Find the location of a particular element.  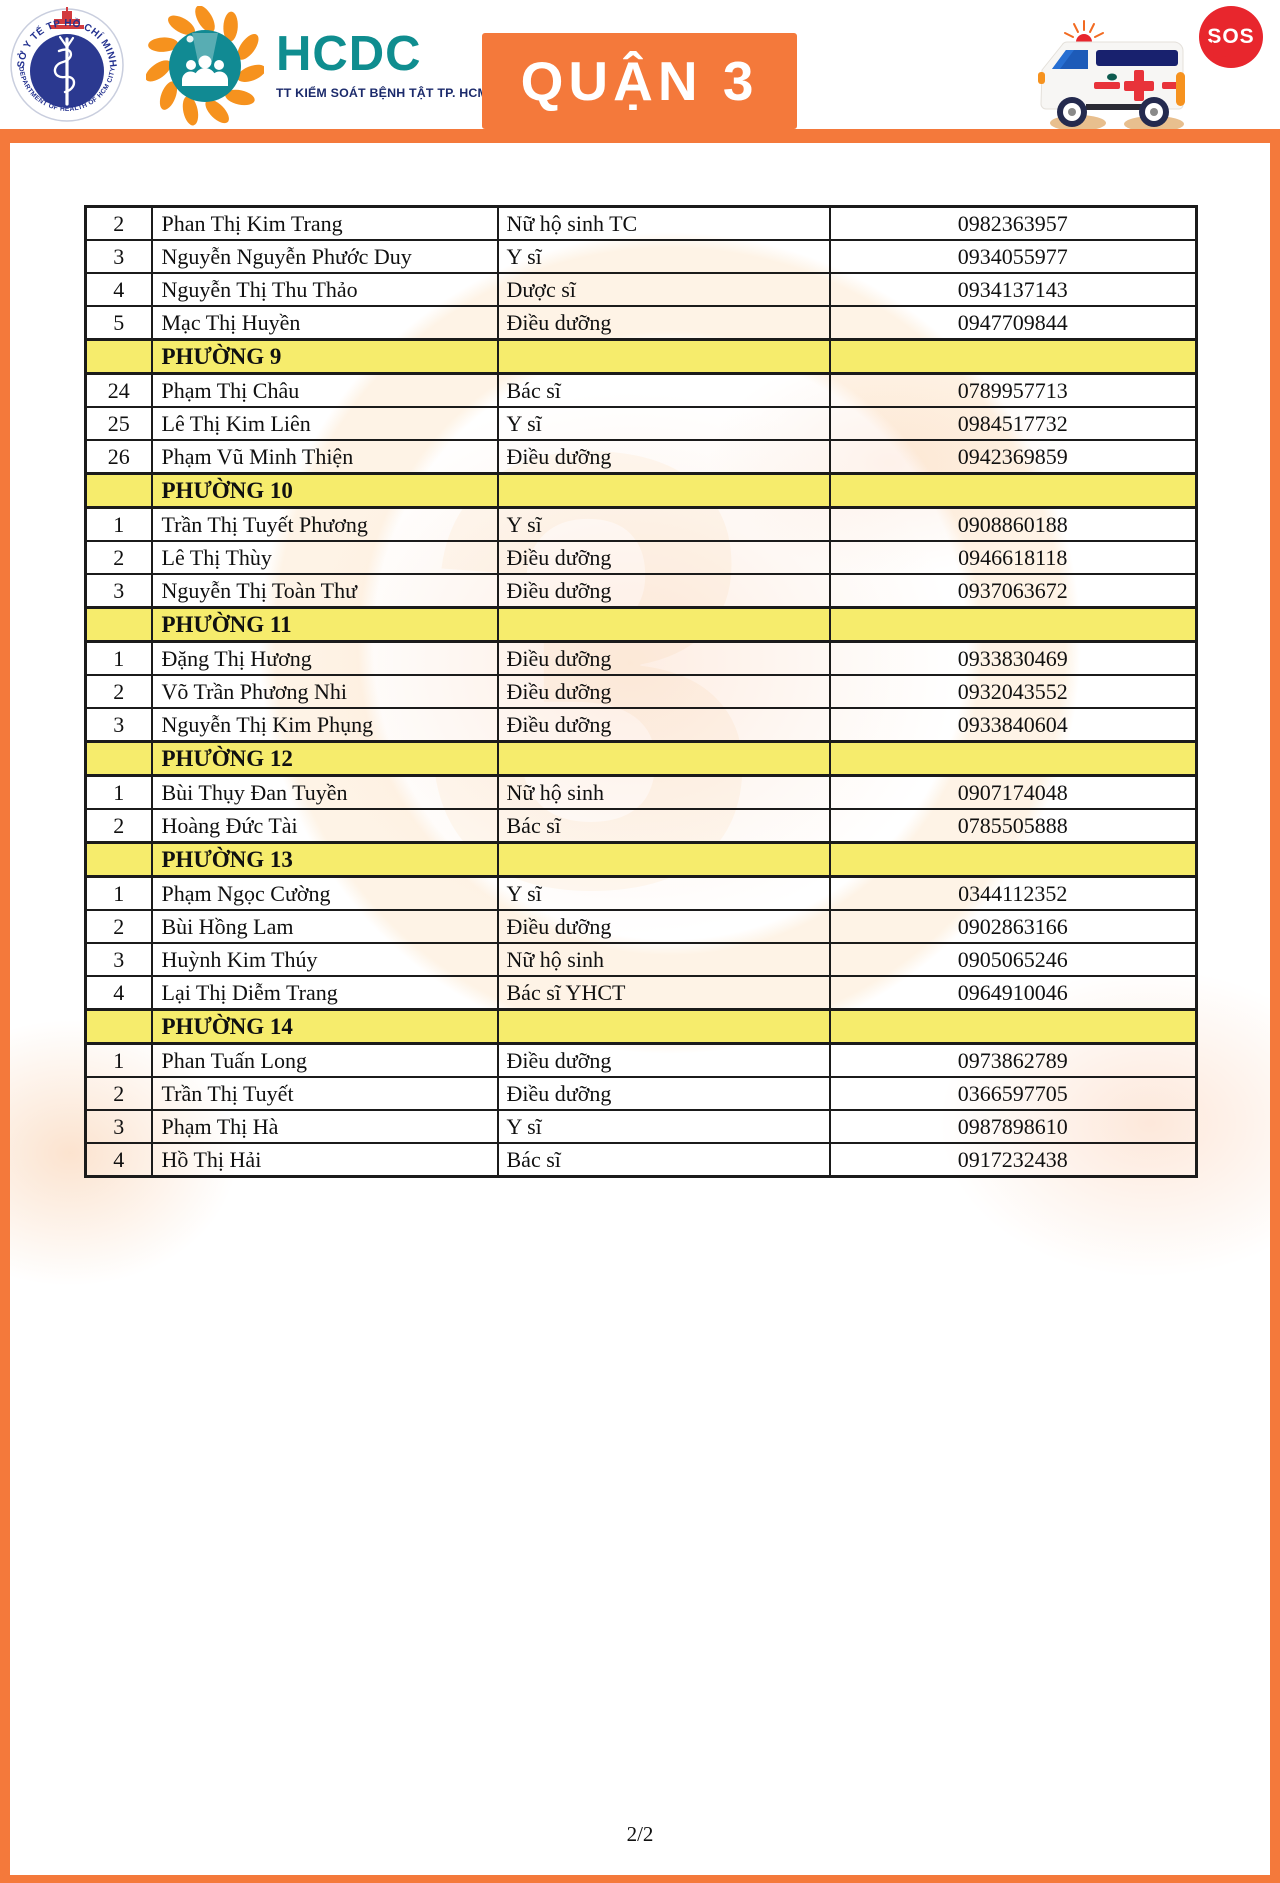

staff-phone-cell: 0984517732 is located at coordinates (1013, 423).